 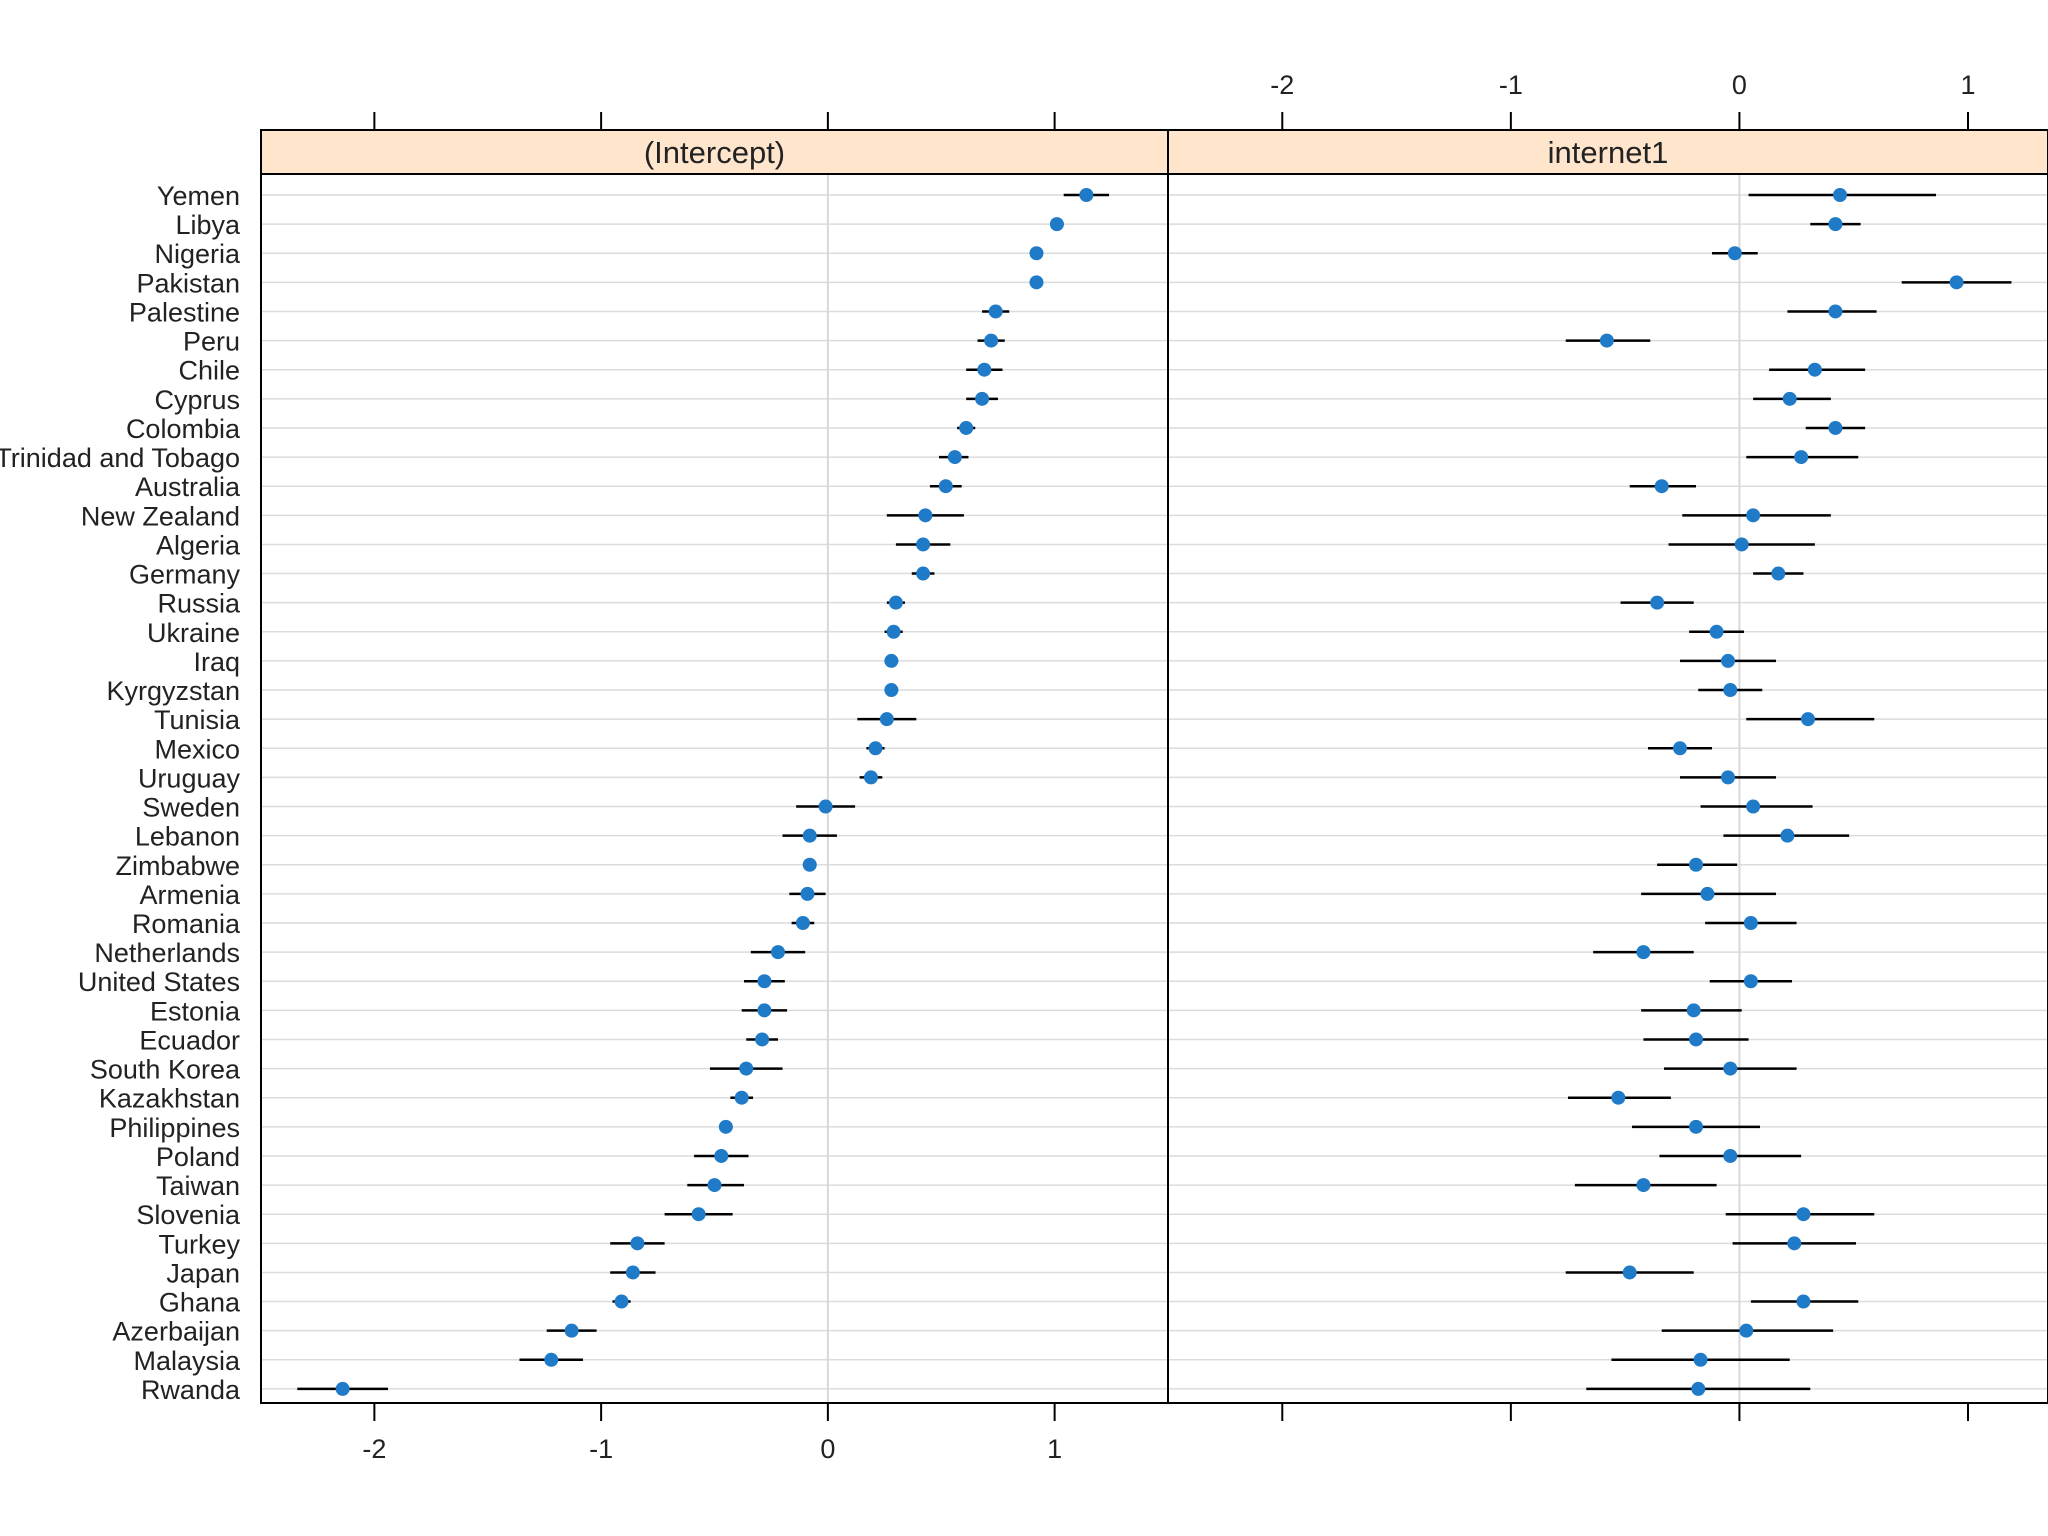 I want to click on facet-title: internet1, so click(x=1608, y=152).